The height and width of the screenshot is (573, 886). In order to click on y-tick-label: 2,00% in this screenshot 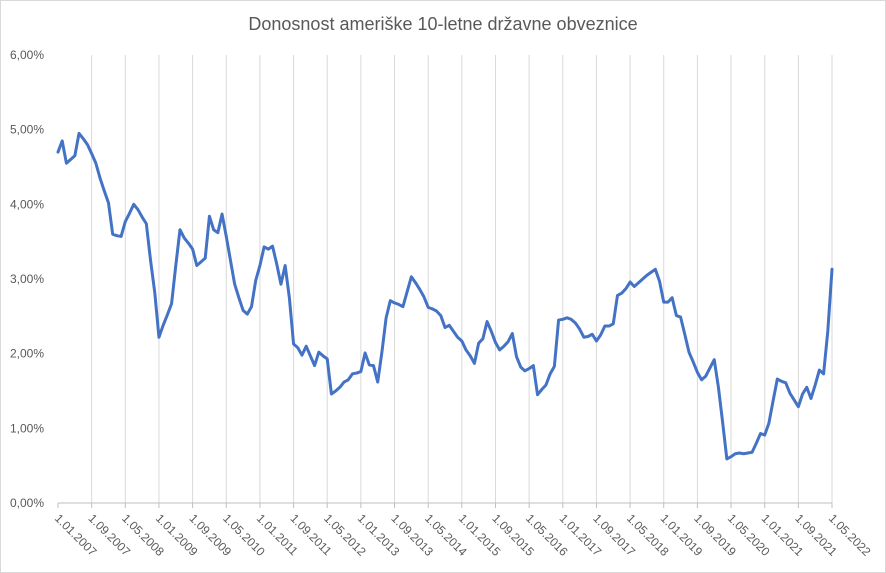, I will do `click(27, 354)`.